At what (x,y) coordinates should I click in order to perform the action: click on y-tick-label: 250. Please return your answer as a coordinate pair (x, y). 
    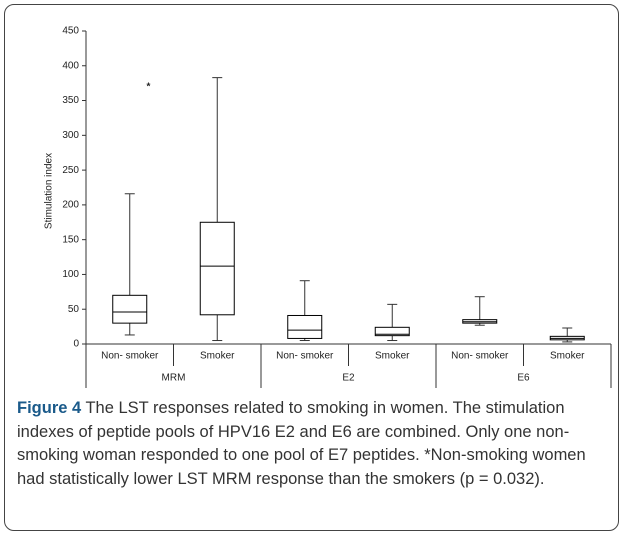
    Looking at the image, I should click on (70, 170).